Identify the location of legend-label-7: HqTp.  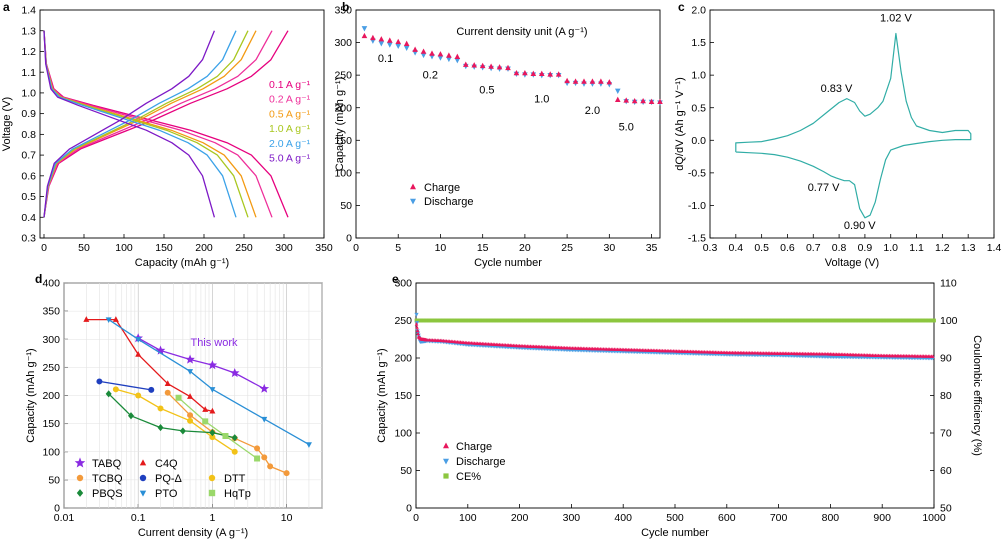
(237, 494).